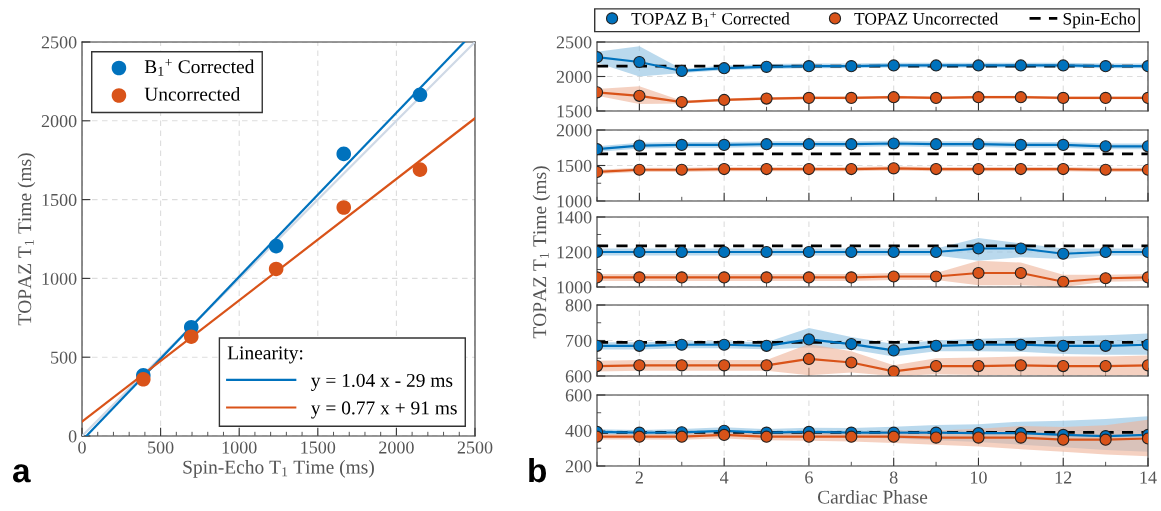 The width and height of the screenshot is (1161, 511). Describe the element at coordinates (872, 497) in the screenshot. I see `x-axis-title: Cardiac Phase` at that location.